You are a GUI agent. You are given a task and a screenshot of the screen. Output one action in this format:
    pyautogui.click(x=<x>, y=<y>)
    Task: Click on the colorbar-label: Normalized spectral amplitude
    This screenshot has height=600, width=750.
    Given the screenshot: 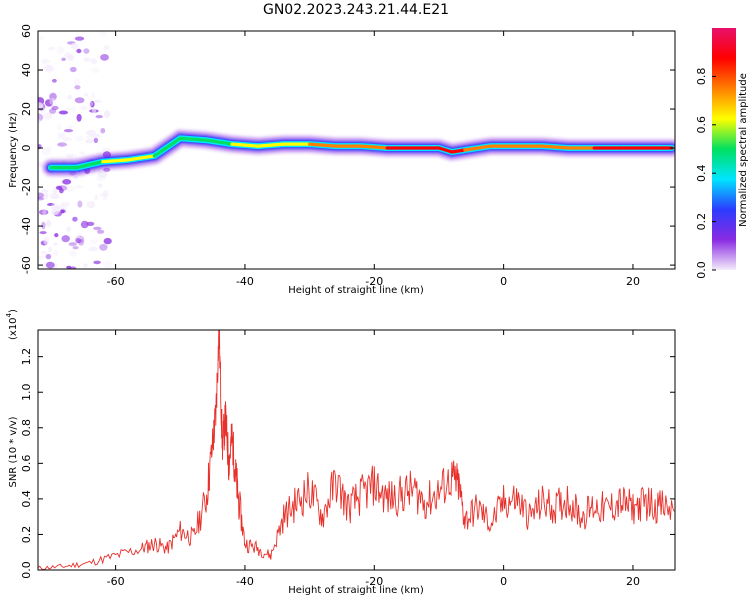 What is the action you would take?
    pyautogui.click(x=743, y=150)
    